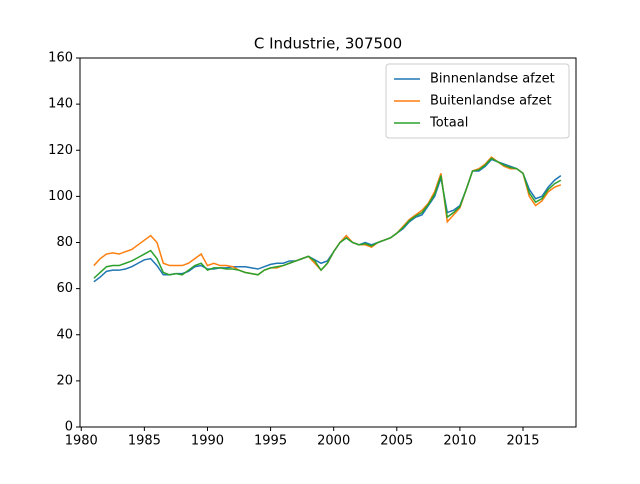  Describe the element at coordinates (60, 150) in the screenshot. I see `y-tick-label: 120` at that location.